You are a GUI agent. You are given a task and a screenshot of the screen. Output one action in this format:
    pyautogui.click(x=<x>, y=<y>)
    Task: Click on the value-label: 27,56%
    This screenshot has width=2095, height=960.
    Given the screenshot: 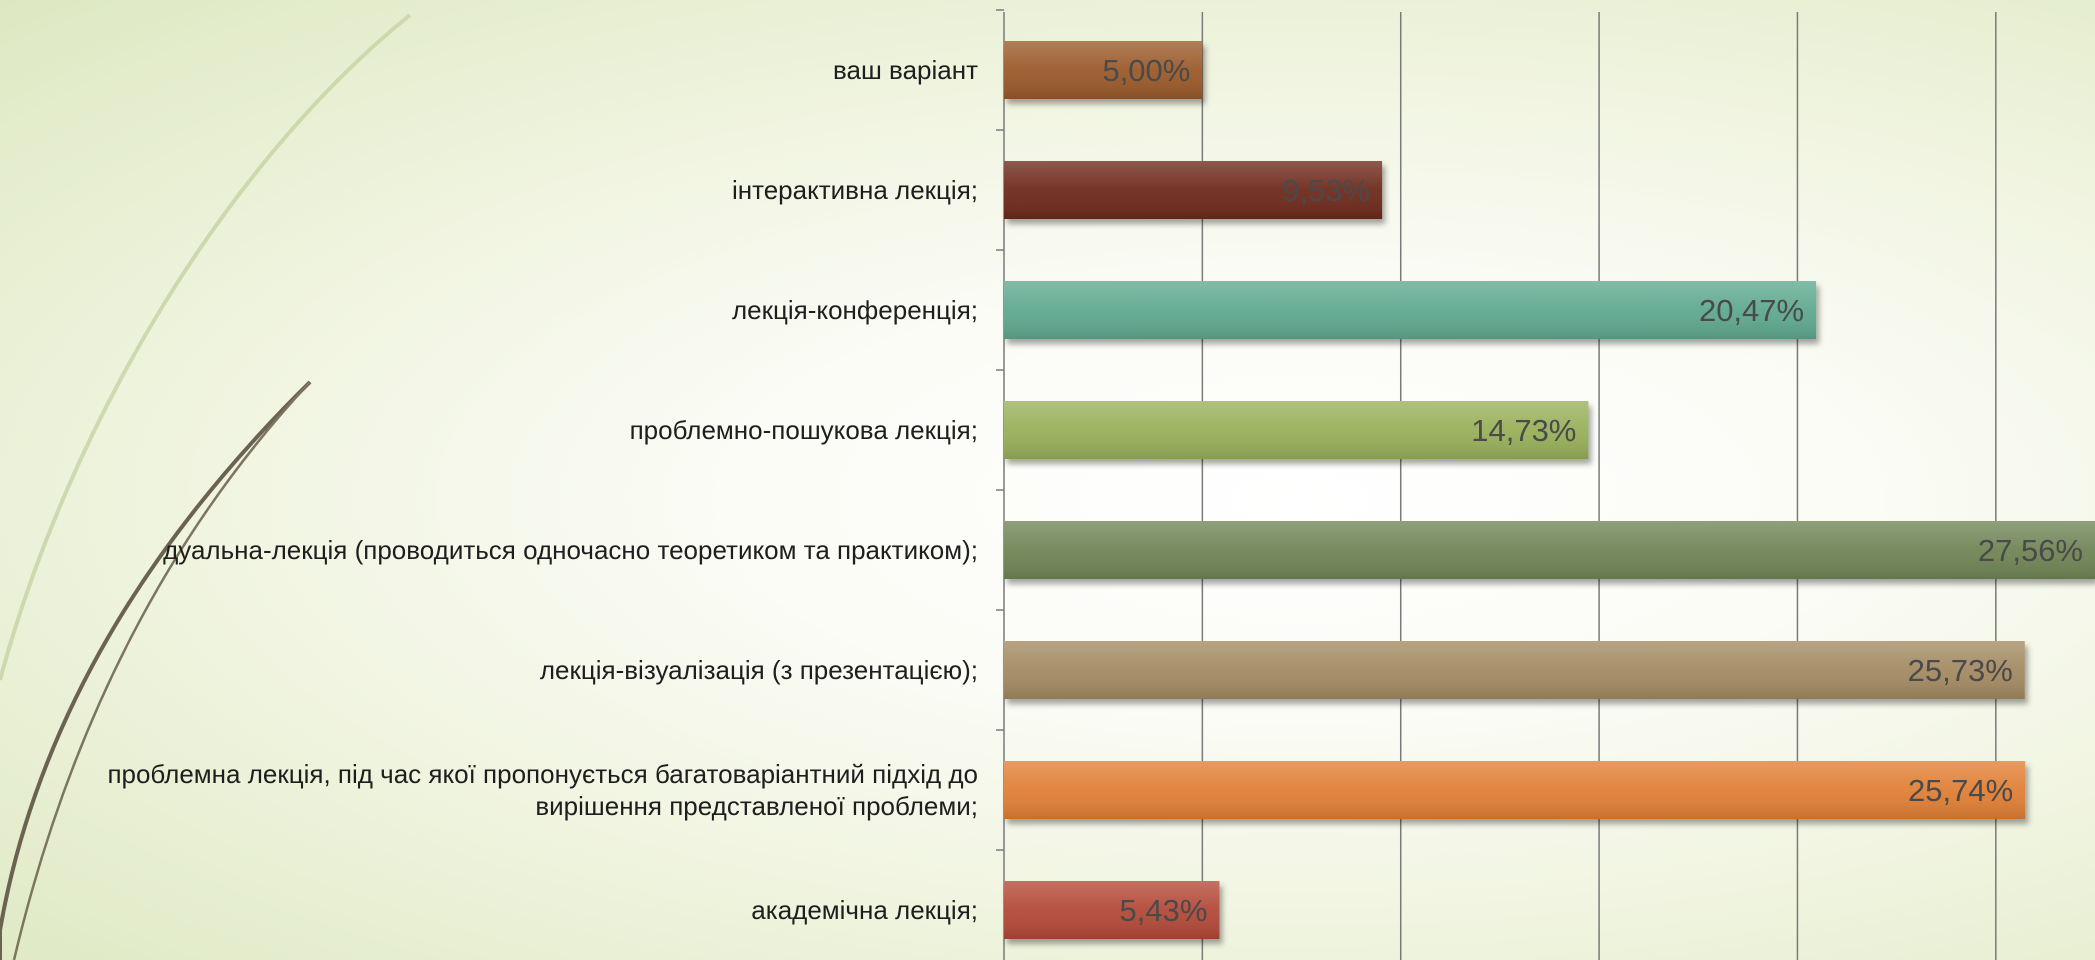 What is the action you would take?
    pyautogui.click(x=2030, y=550)
    